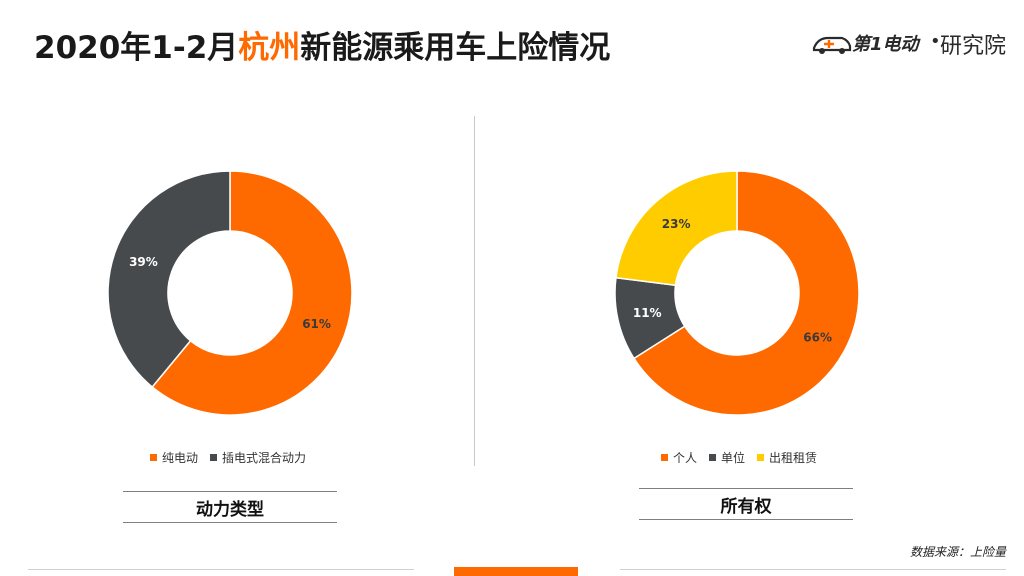 The image size is (1024, 576). I want to click on ownership-donut-chart: 66% 11% 23%, so click(737, 293).